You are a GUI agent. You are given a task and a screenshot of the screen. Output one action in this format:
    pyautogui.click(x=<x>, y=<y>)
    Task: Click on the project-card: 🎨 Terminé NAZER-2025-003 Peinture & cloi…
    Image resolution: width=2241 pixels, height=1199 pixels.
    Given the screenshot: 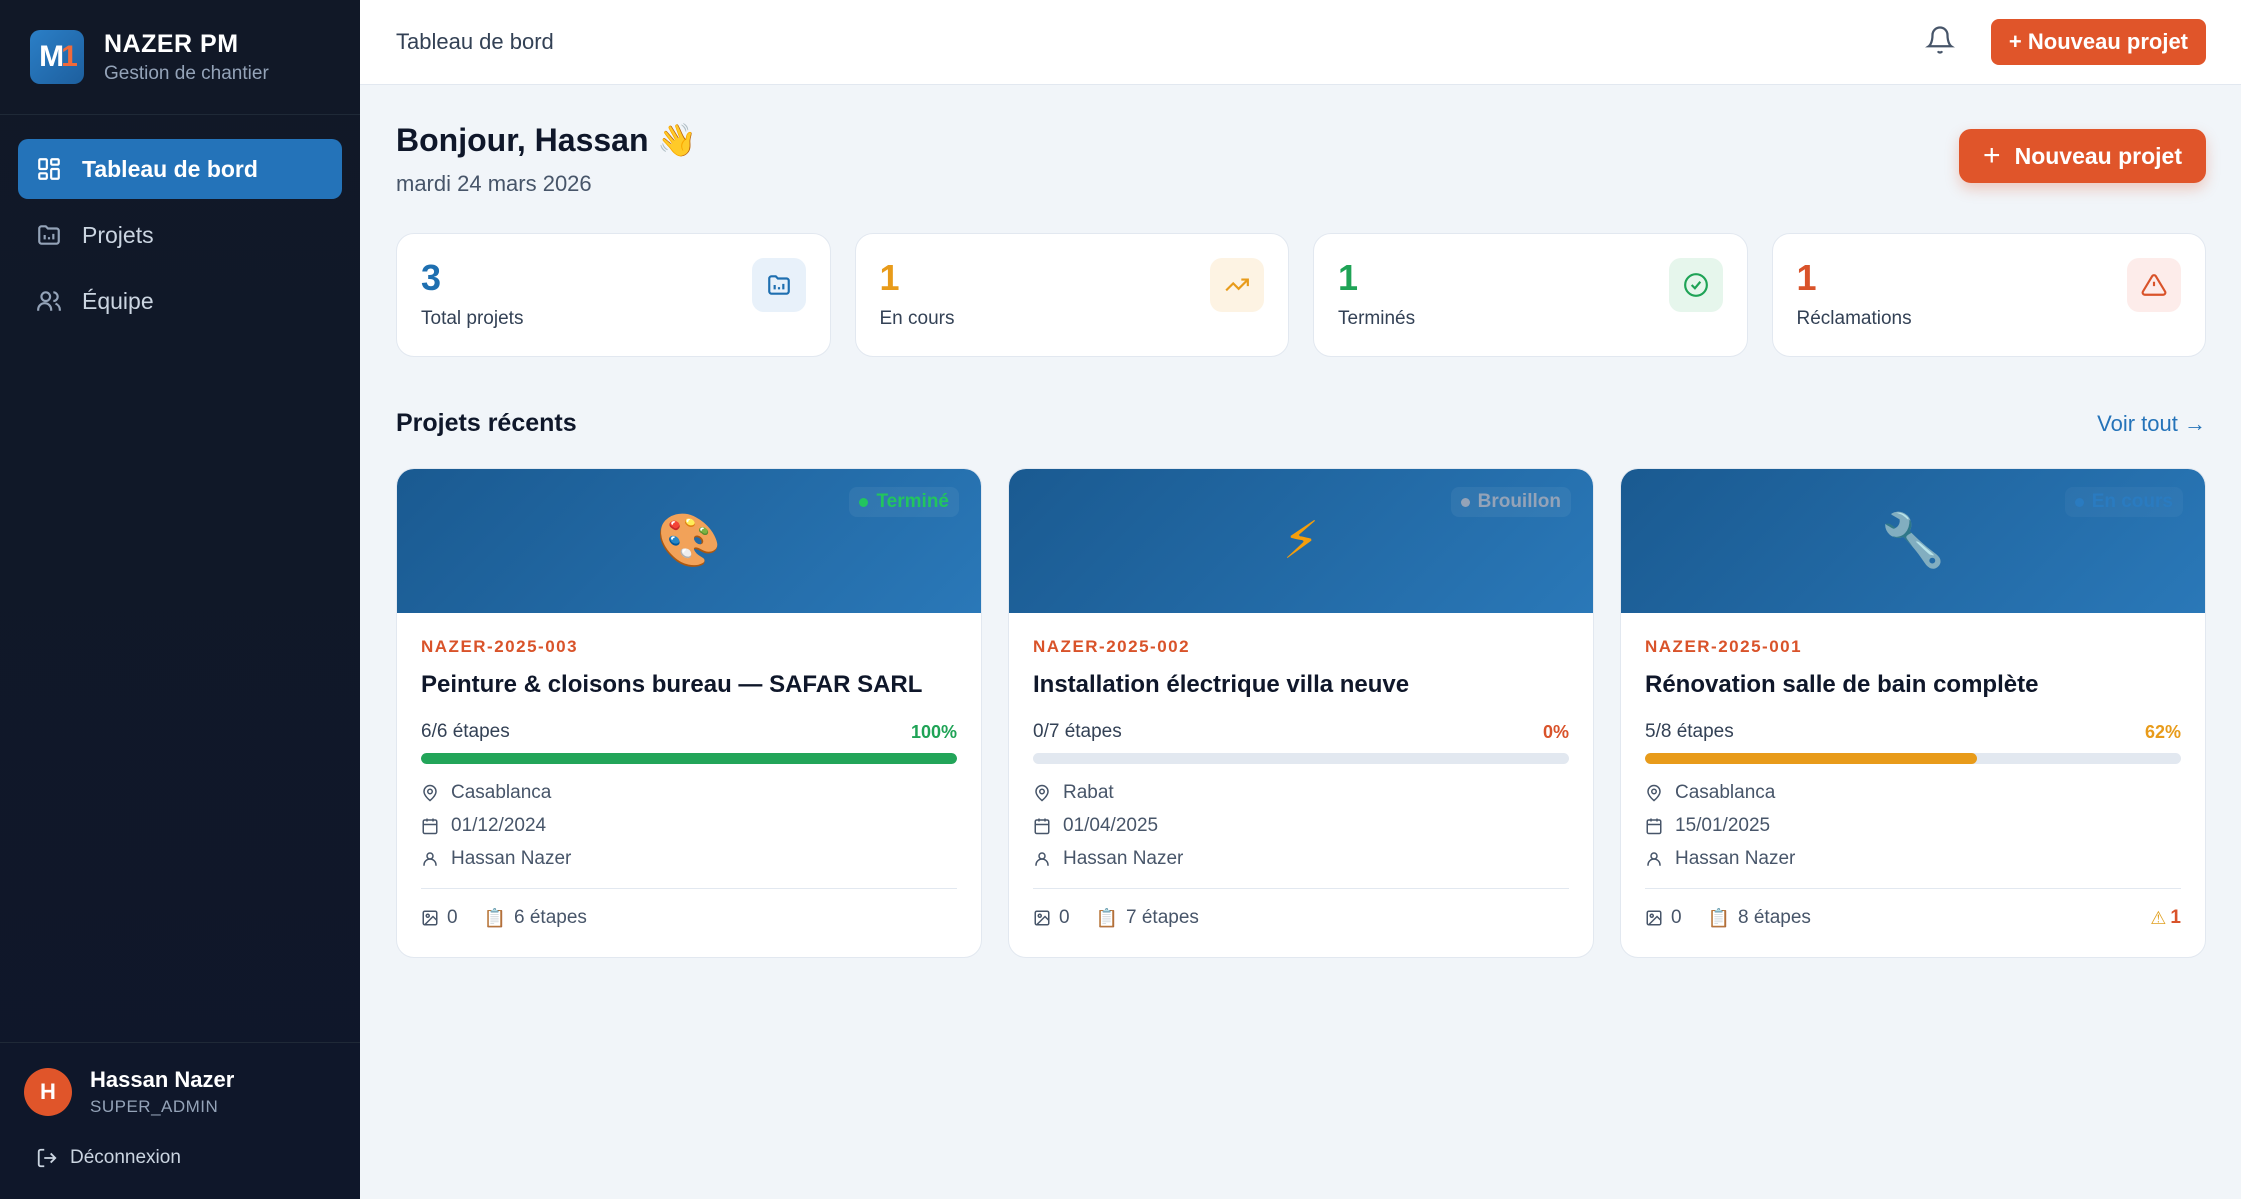 What is the action you would take?
    pyautogui.click(x=689, y=713)
    